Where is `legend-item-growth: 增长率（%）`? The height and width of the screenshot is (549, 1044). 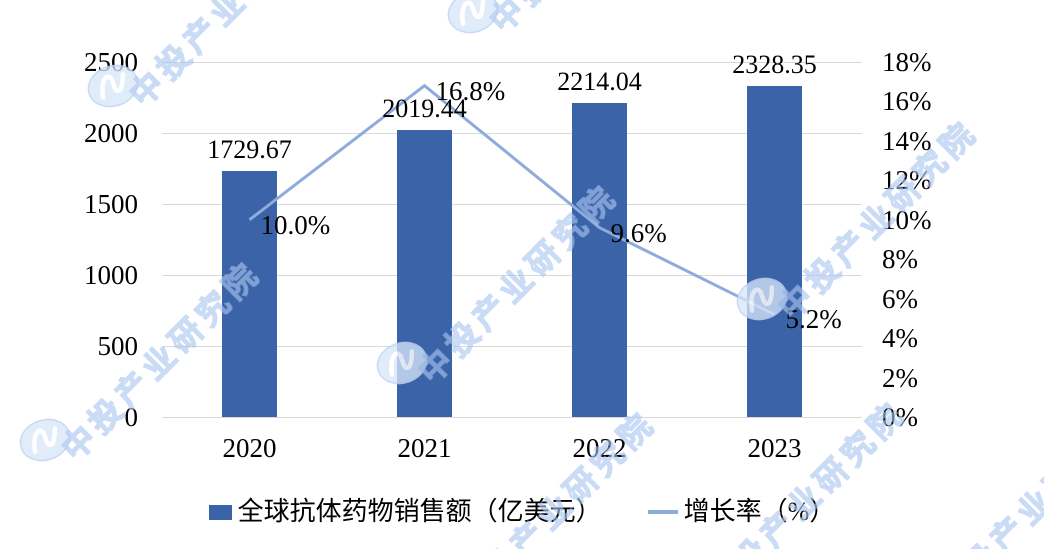
legend-item-growth: 增长率（%） is located at coordinates (741, 512).